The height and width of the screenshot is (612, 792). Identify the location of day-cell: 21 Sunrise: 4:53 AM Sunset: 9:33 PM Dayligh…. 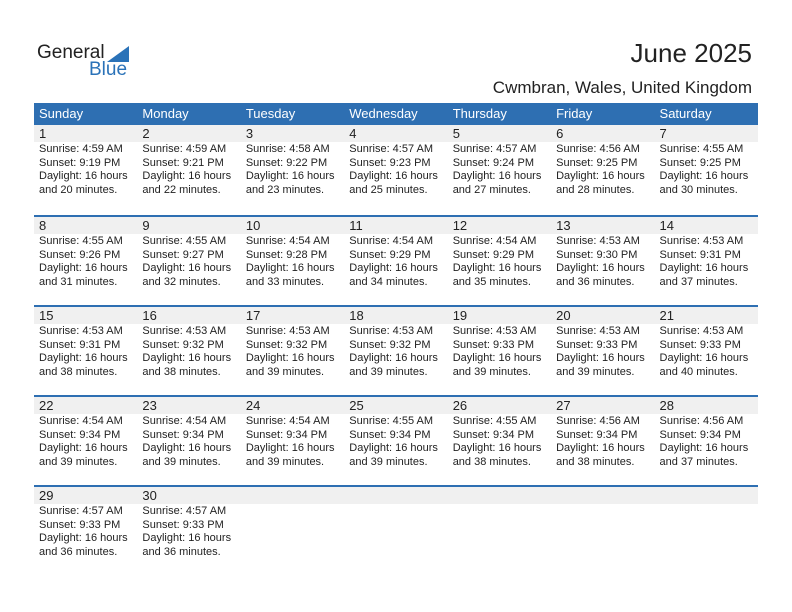
(706, 351).